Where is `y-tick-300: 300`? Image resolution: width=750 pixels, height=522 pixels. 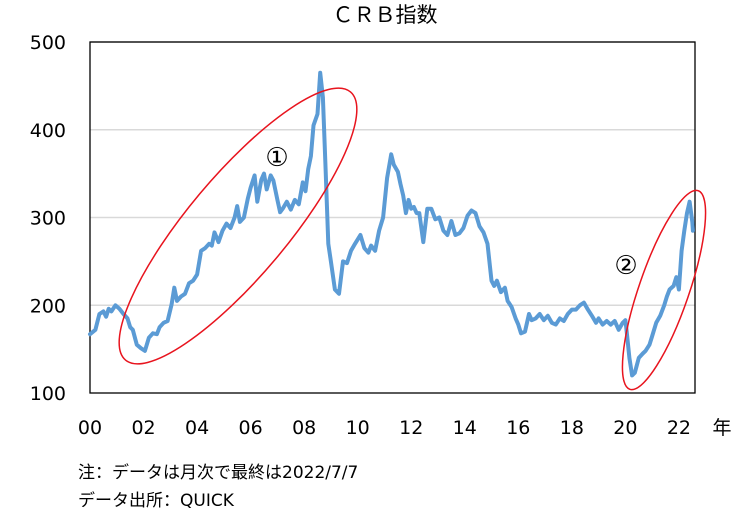 y-tick-300: 300 is located at coordinates (48, 219).